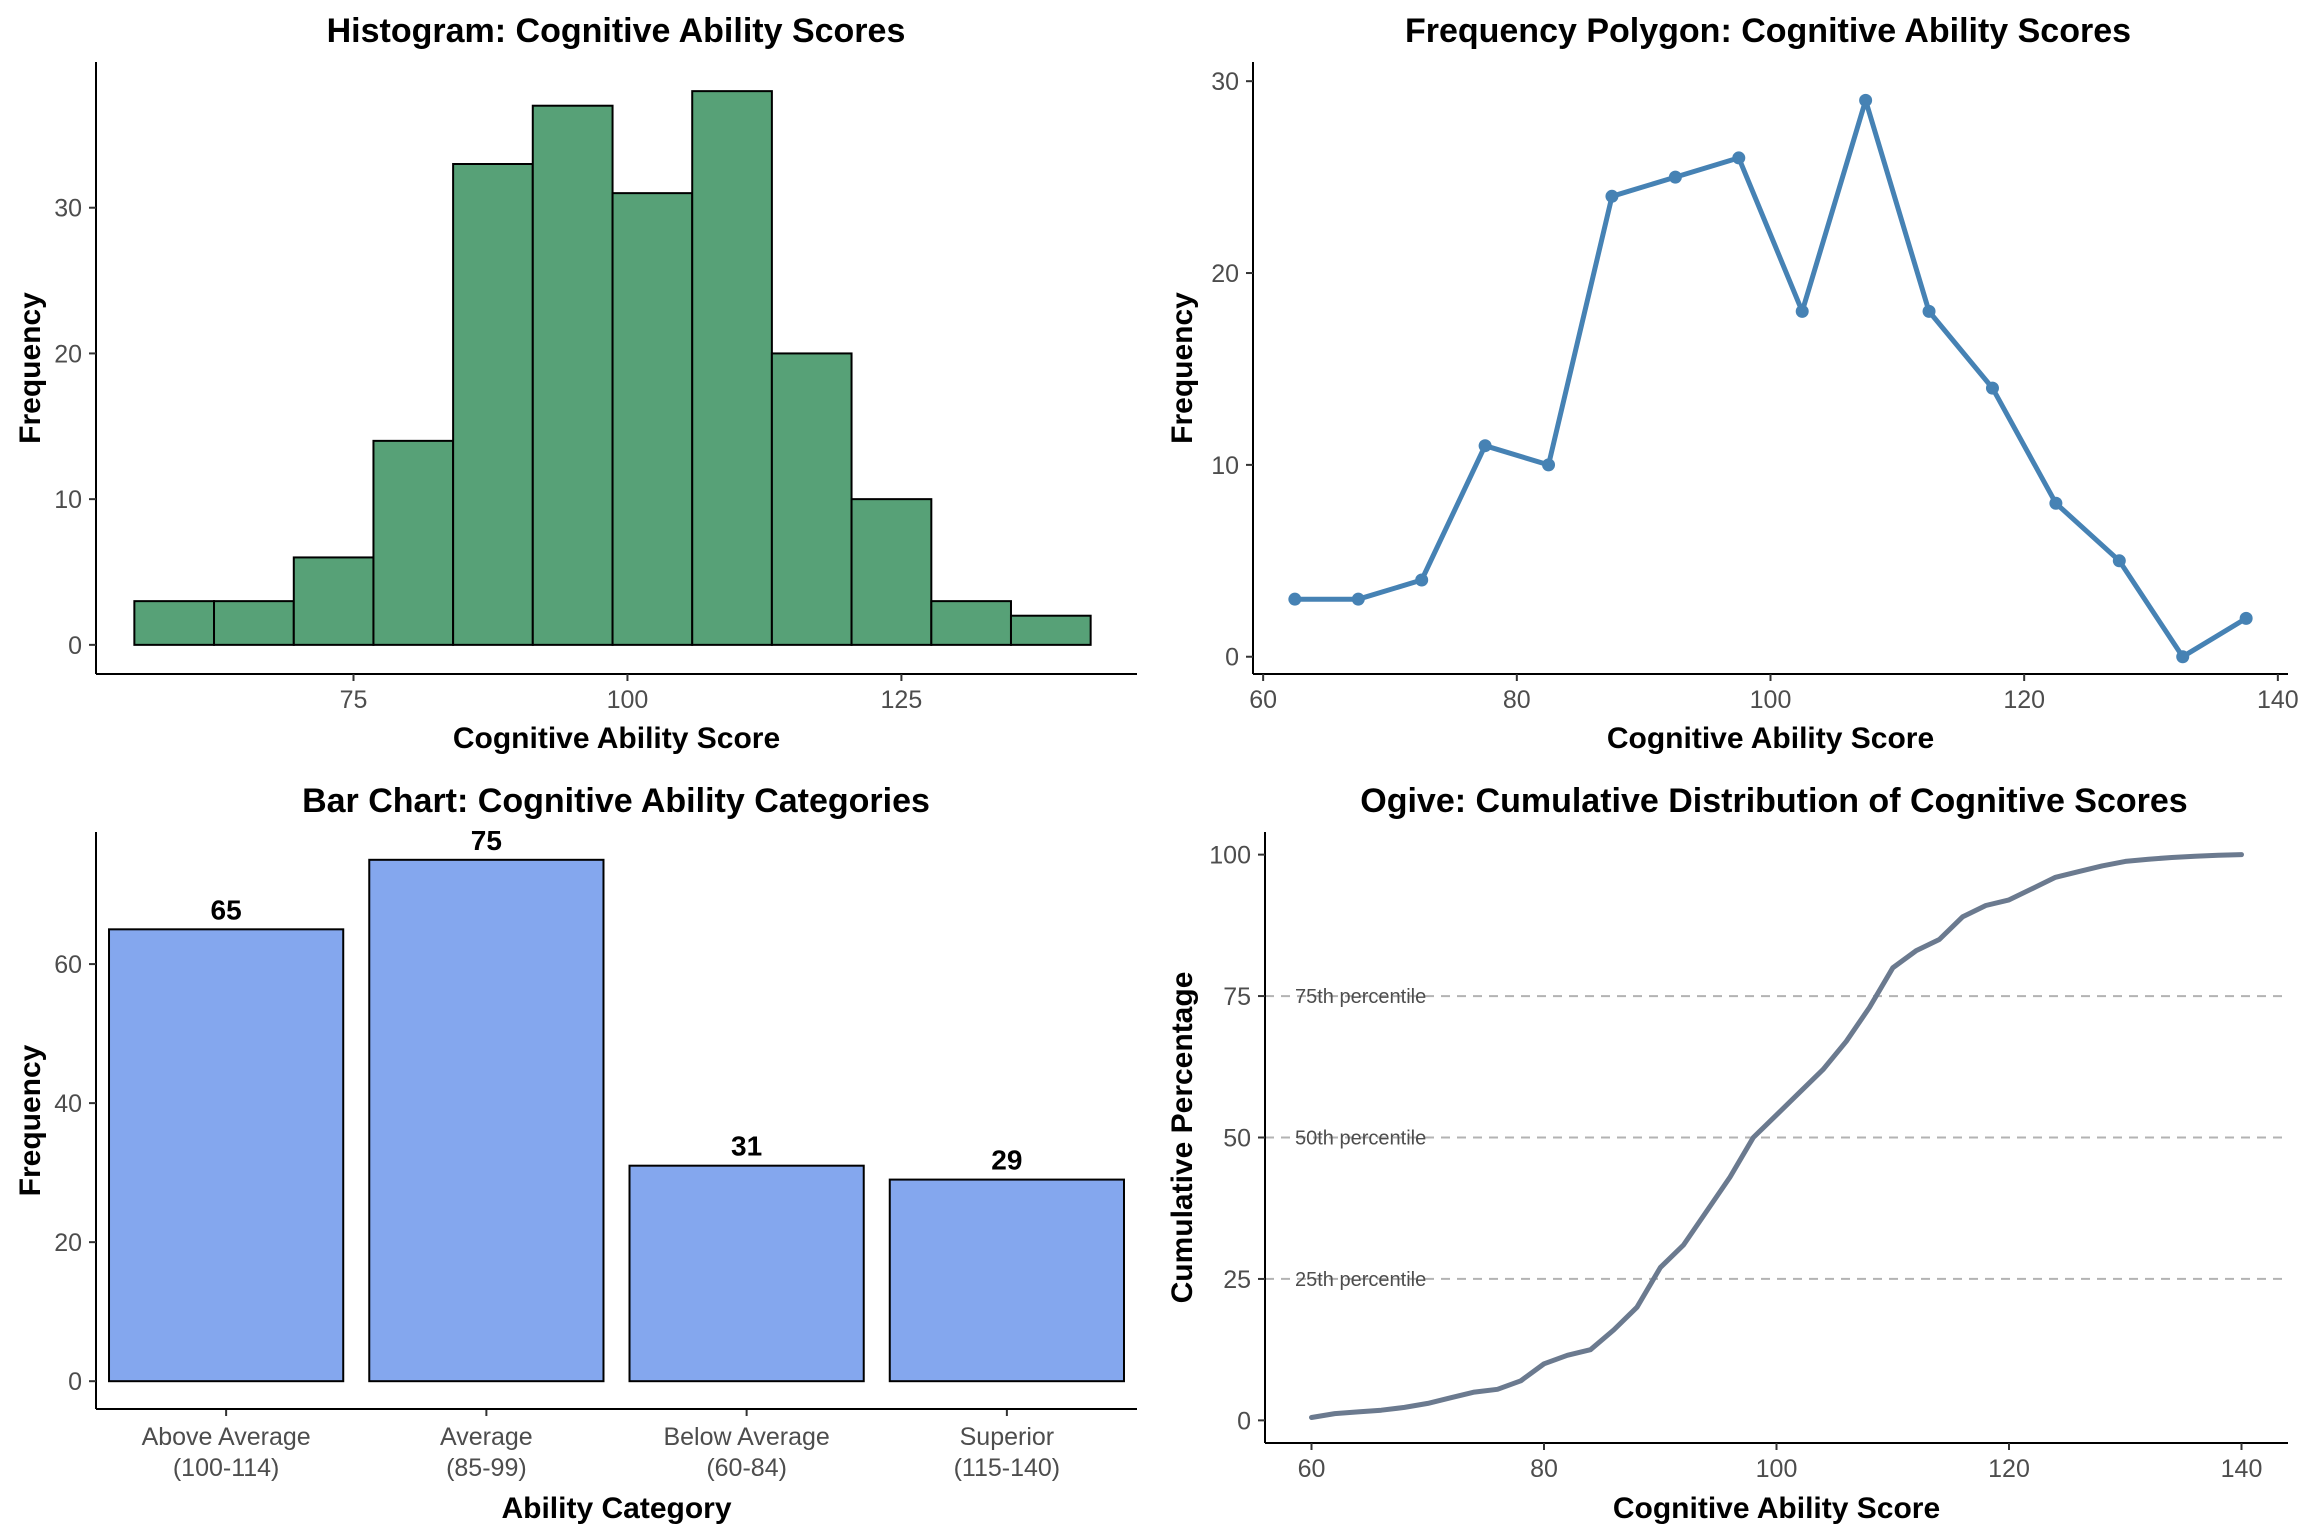 This screenshot has width=2304, height=1536. I want to click on panel-title: Bar Chart: Cognitive Ability Categories, so click(616, 801).